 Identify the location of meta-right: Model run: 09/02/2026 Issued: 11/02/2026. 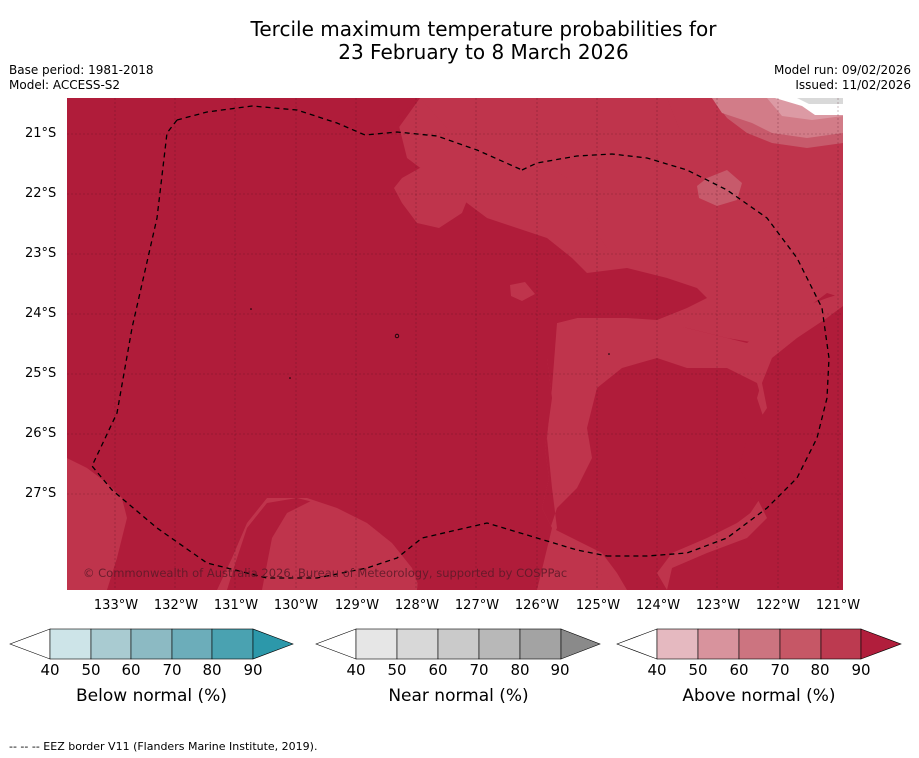
(842, 78).